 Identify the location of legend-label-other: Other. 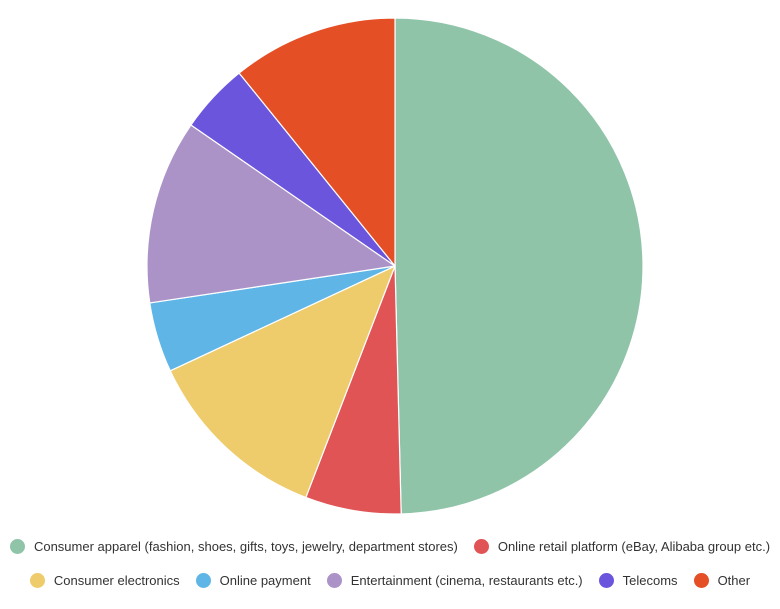
(734, 580).